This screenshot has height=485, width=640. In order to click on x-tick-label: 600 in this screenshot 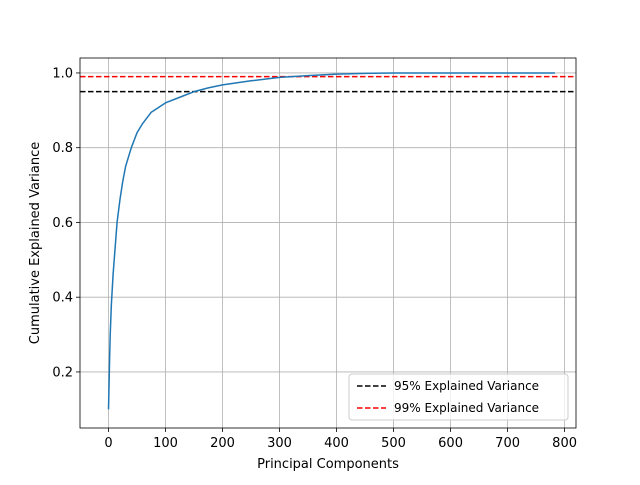, I will do `click(450, 443)`.